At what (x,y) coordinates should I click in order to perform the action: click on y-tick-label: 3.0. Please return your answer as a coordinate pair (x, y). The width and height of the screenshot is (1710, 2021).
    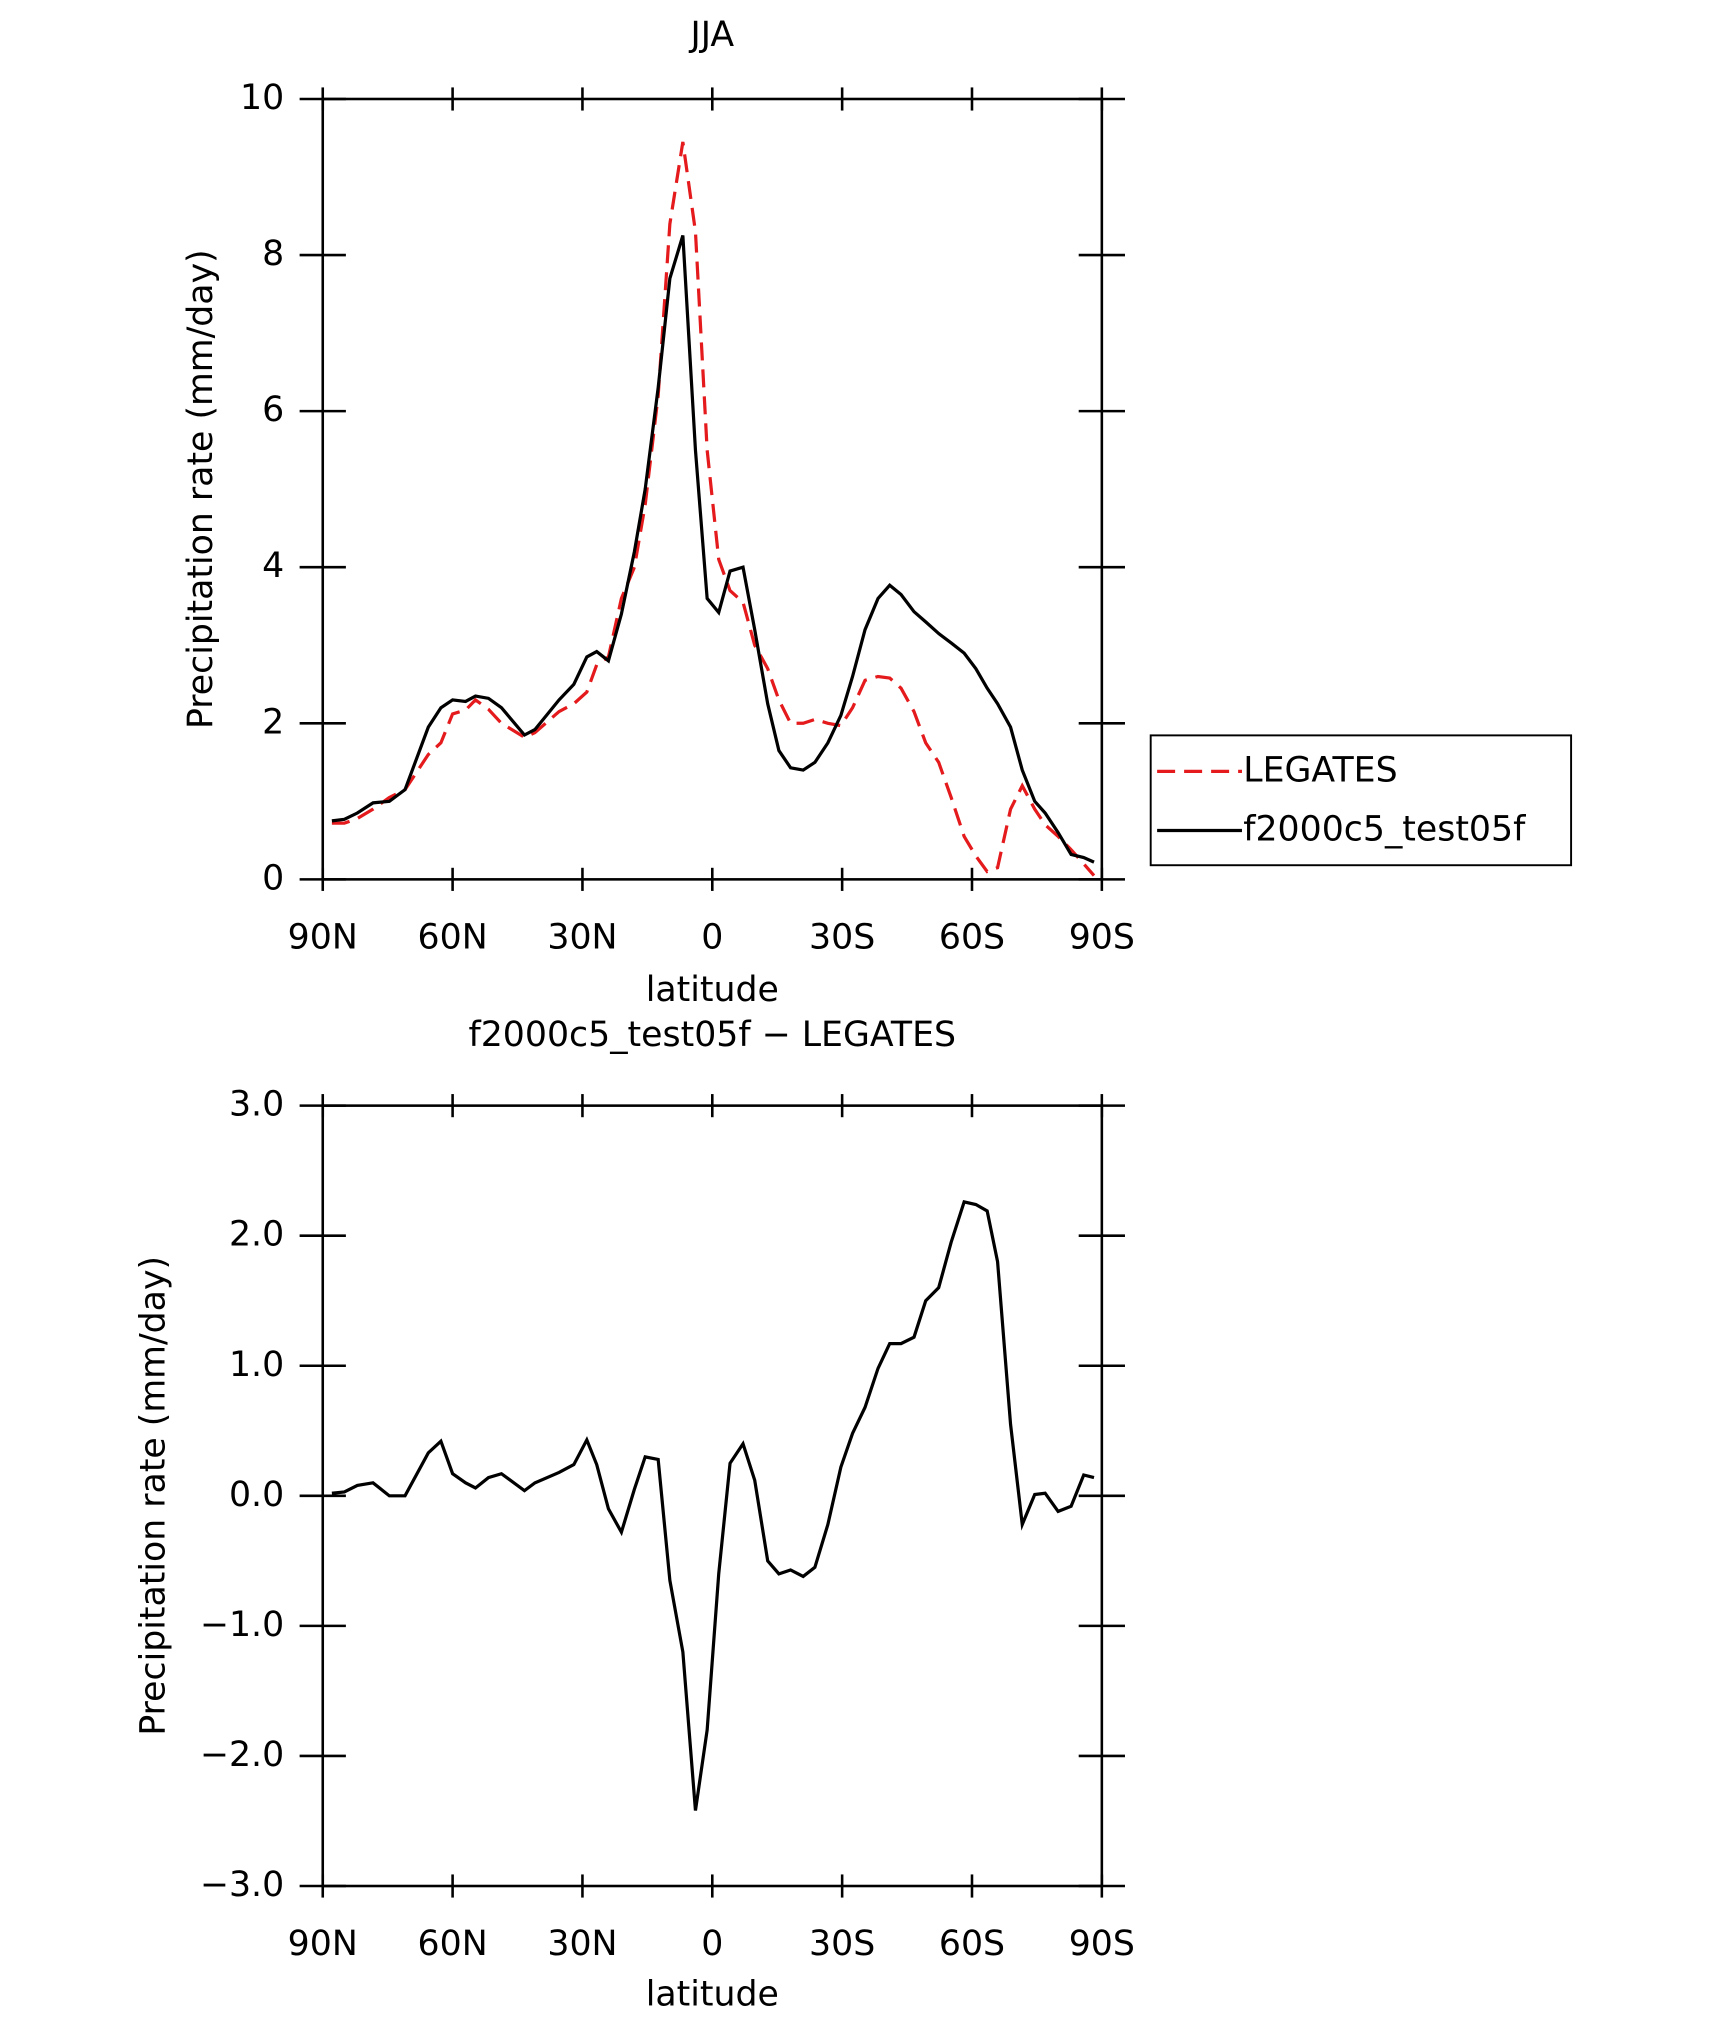
    Looking at the image, I should click on (256, 1105).